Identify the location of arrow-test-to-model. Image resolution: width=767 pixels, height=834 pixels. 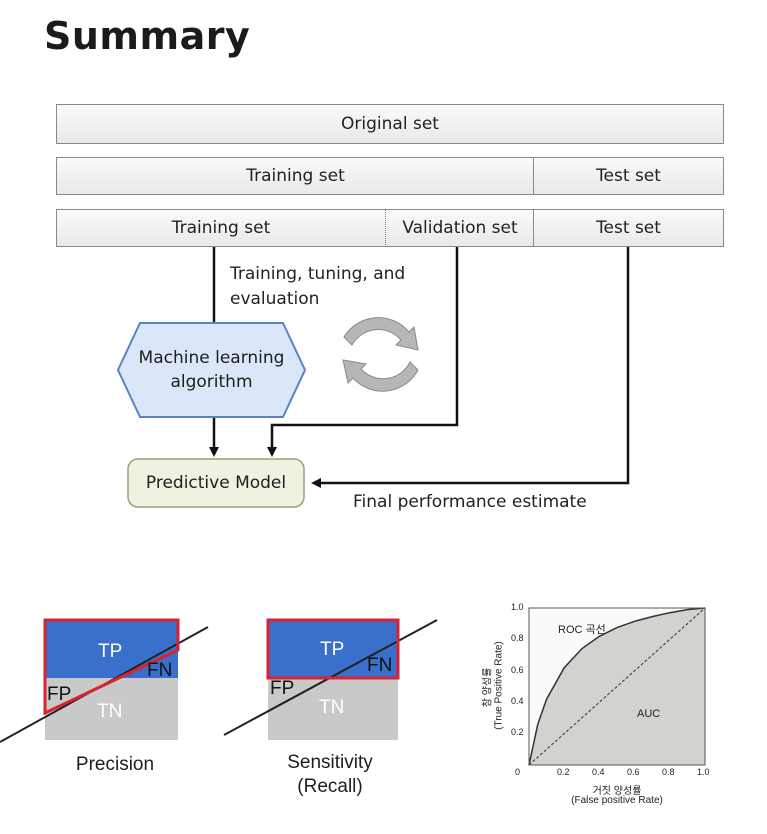
(470, 367).